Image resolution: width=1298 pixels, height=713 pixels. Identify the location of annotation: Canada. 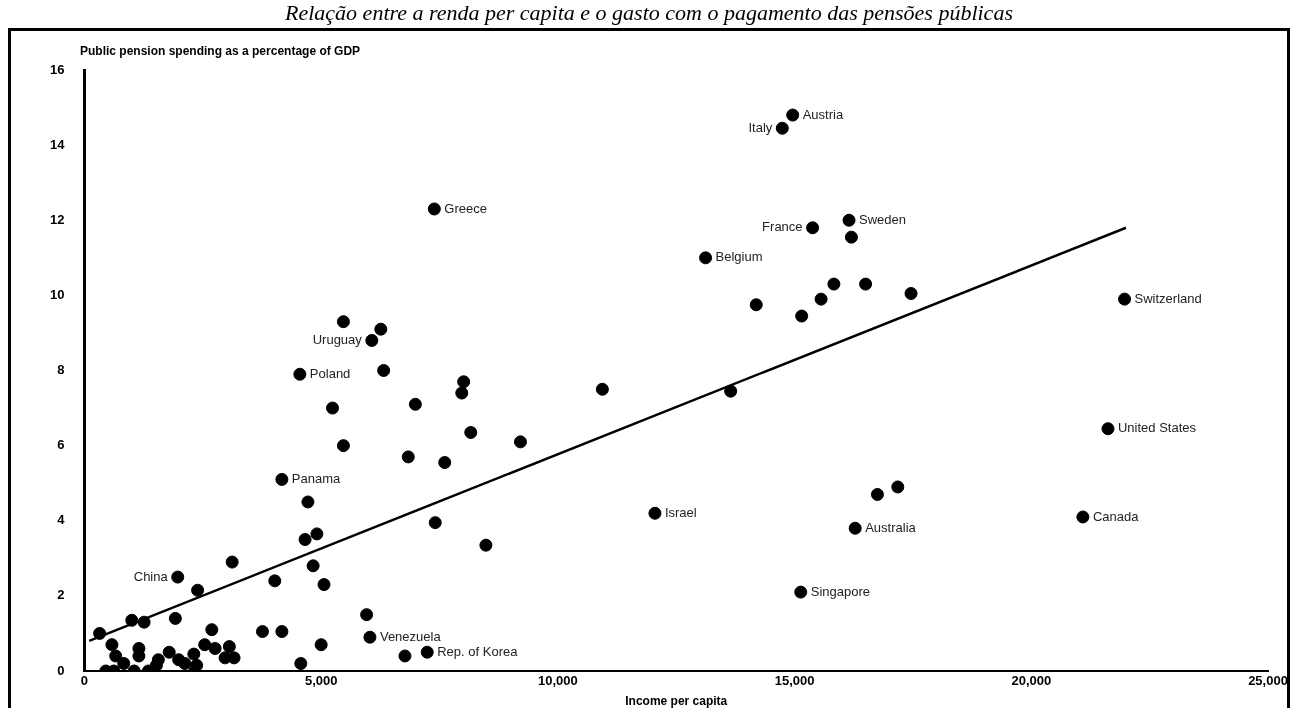
(1116, 516).